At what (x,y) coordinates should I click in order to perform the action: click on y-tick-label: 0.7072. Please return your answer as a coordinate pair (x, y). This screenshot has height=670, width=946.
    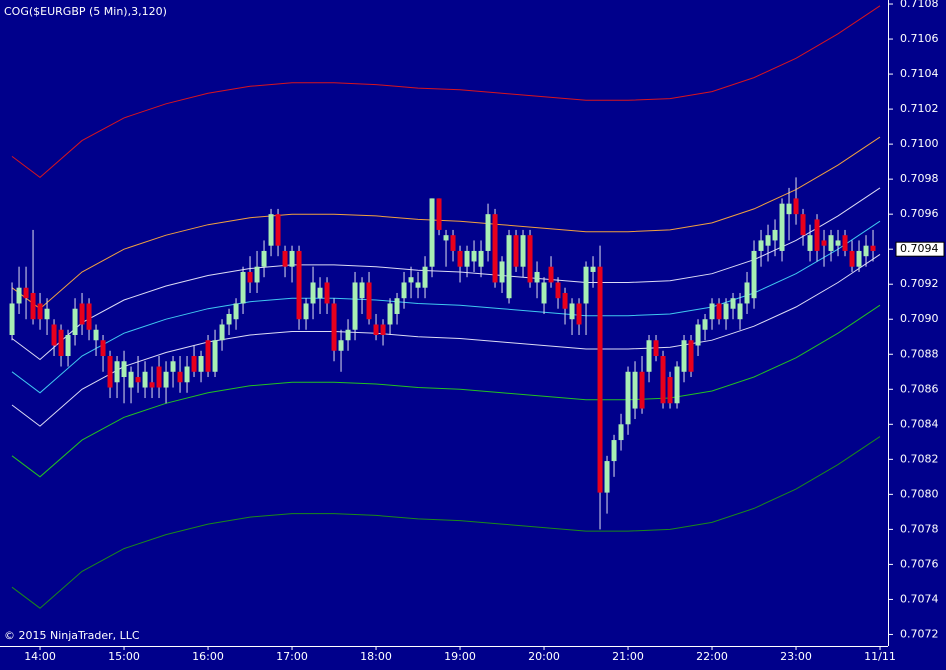
    Looking at the image, I should click on (919, 633).